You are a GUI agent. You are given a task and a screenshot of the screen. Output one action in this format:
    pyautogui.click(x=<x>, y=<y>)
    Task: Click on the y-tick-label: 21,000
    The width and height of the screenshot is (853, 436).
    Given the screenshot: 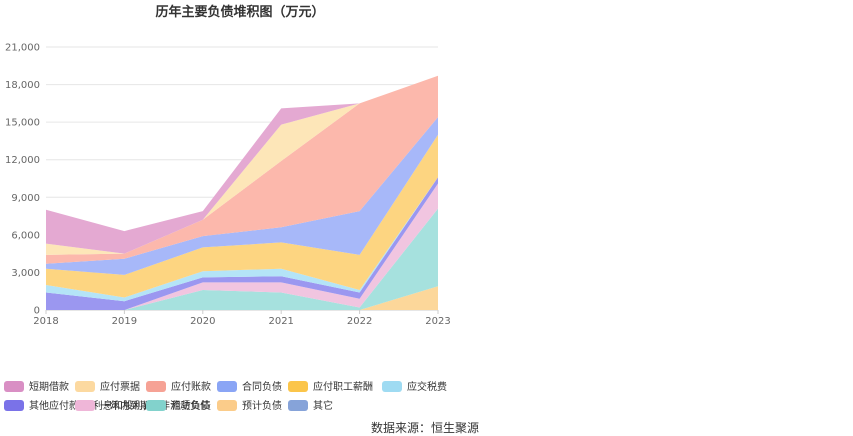 What is the action you would take?
    pyautogui.click(x=22, y=48)
    